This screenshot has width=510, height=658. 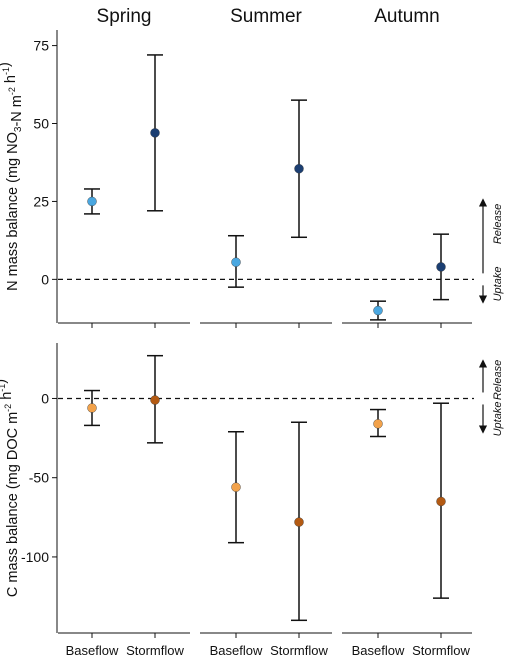 What do you see at coordinates (41, 46) in the screenshot?
I see `y-tick-label: 75` at bounding box center [41, 46].